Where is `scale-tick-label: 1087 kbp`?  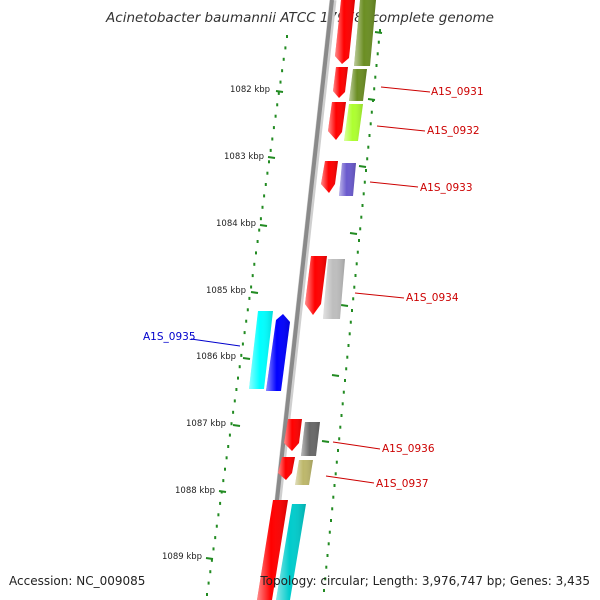
scale-tick-label: 1087 kbp is located at coordinates (206, 424).